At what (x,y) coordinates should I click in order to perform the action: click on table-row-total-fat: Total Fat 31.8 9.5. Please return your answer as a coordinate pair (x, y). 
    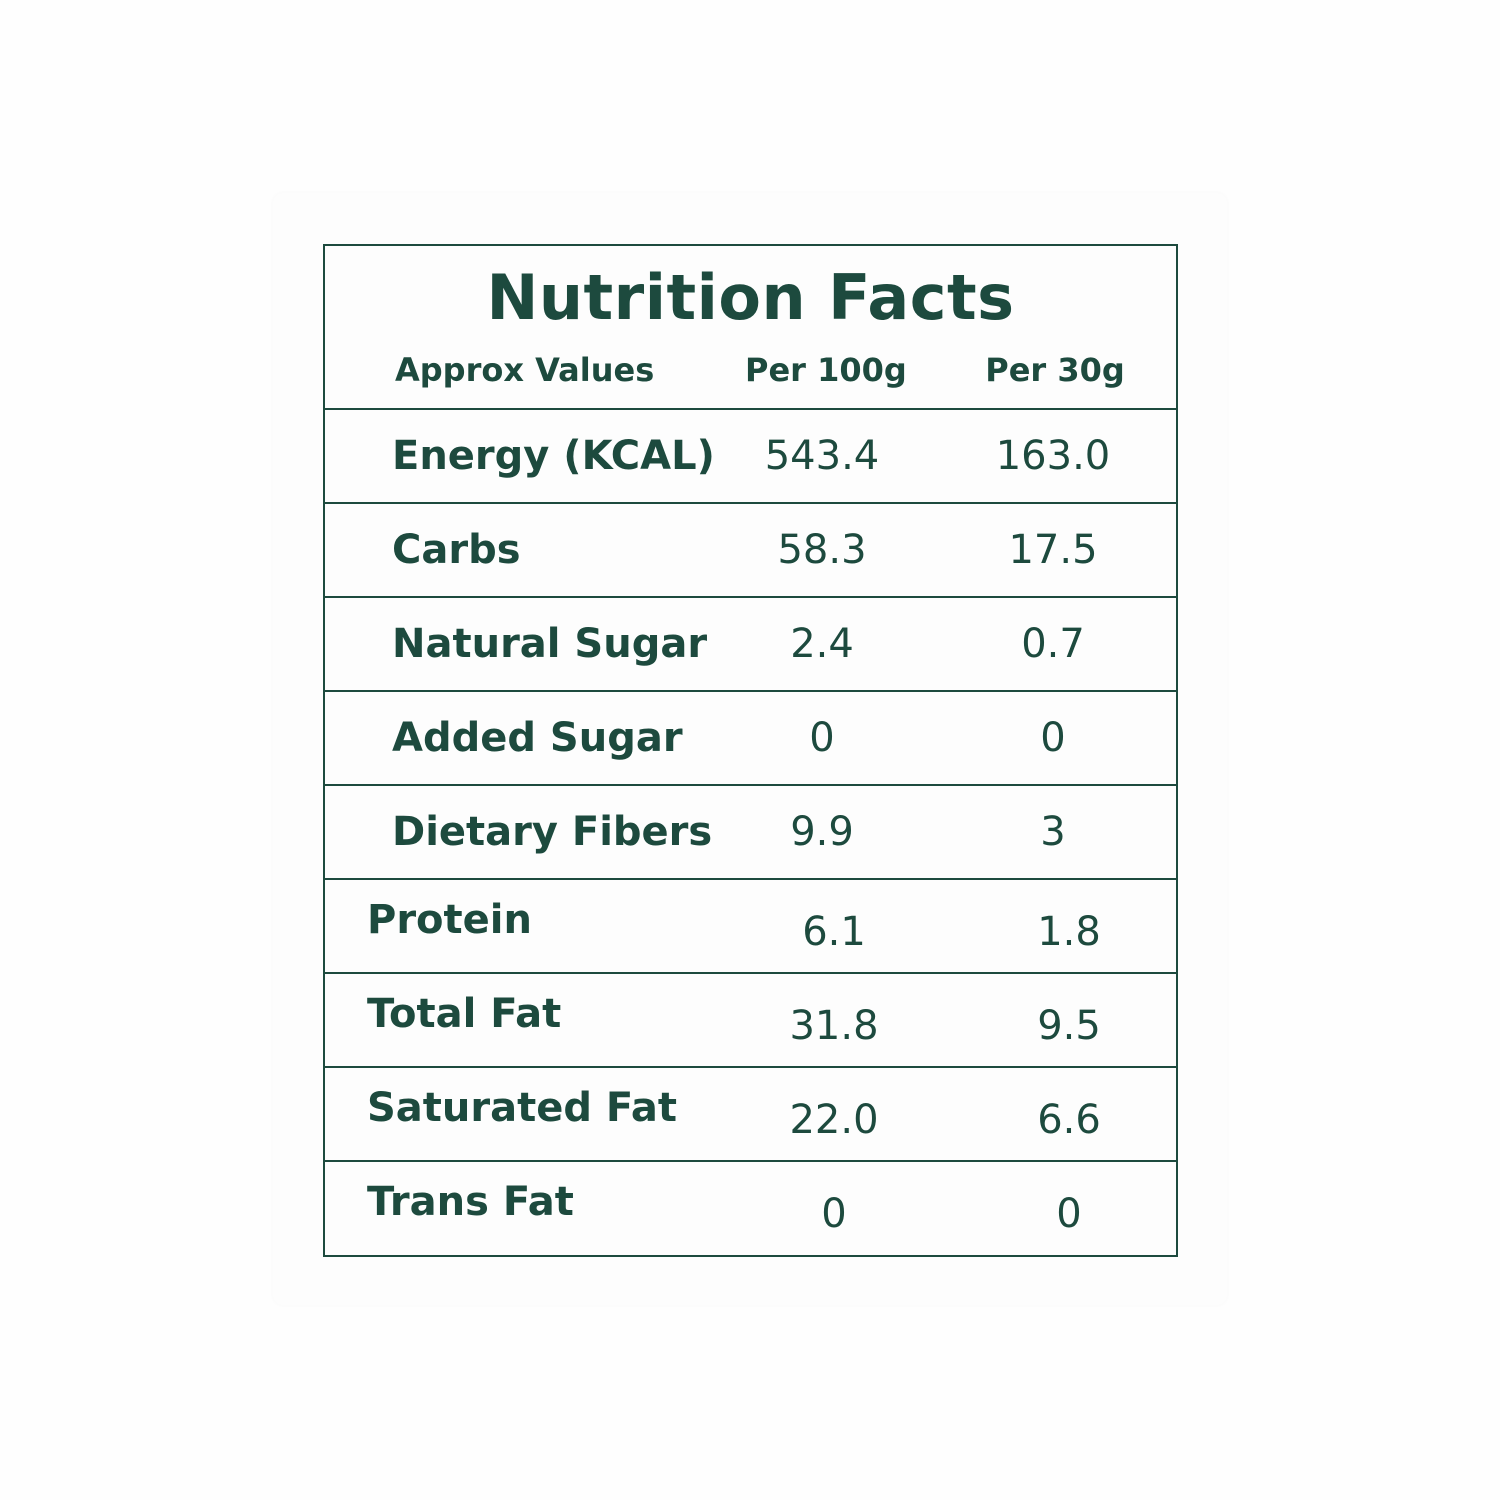
    Looking at the image, I should click on (750, 1021).